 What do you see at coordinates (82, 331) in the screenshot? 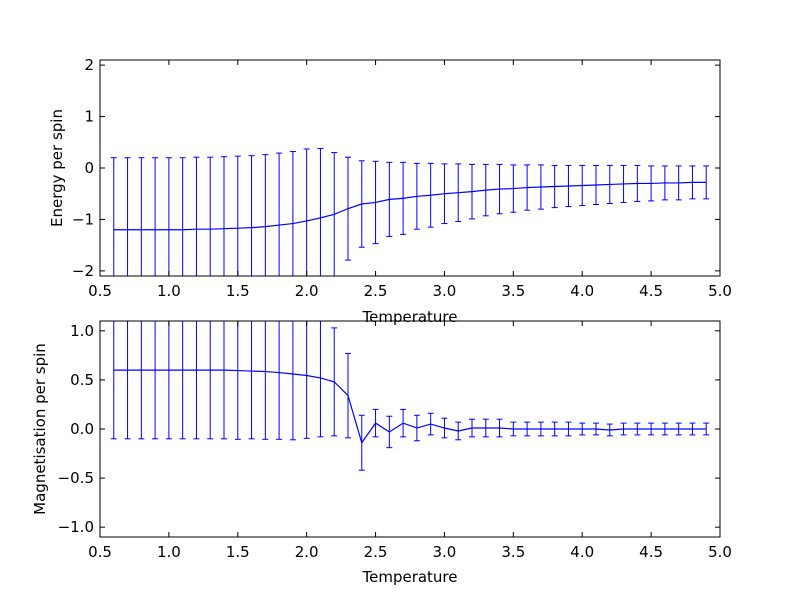
I see `y-tick-label: 1.0` at bounding box center [82, 331].